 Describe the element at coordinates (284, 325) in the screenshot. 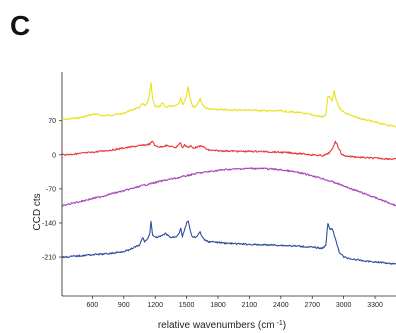

I see `x-axis-label-suffix: )` at that location.